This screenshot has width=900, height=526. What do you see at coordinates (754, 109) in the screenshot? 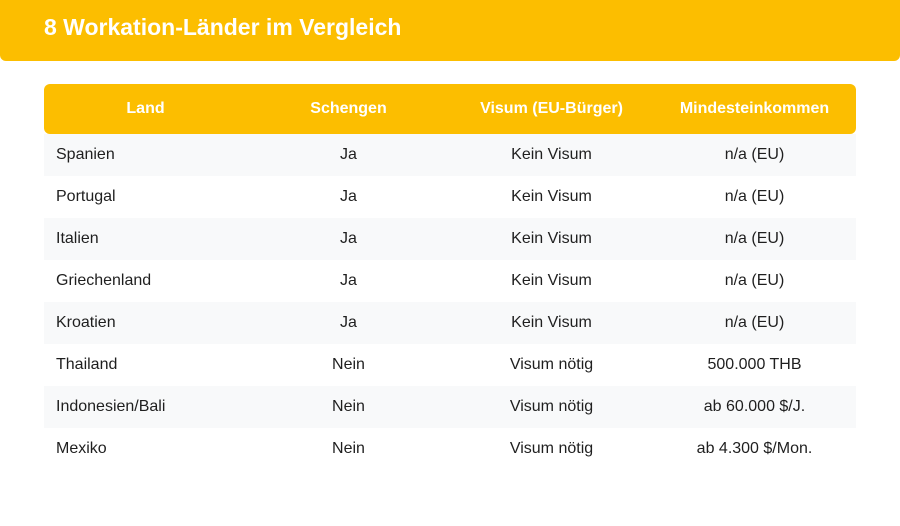
I see `column-header-mindesteinkommen: Mindesteinkommen` at bounding box center [754, 109].